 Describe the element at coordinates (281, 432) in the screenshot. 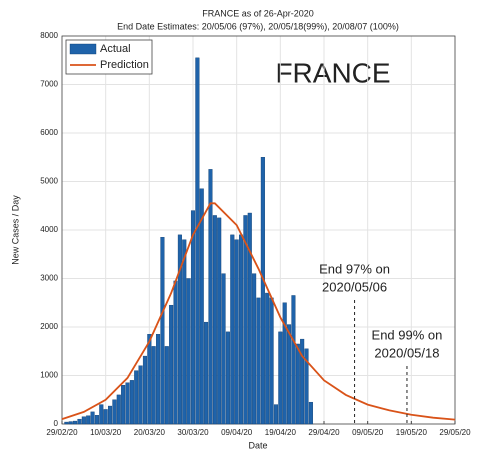

I see `x-tick-label: 19/04/20` at that location.